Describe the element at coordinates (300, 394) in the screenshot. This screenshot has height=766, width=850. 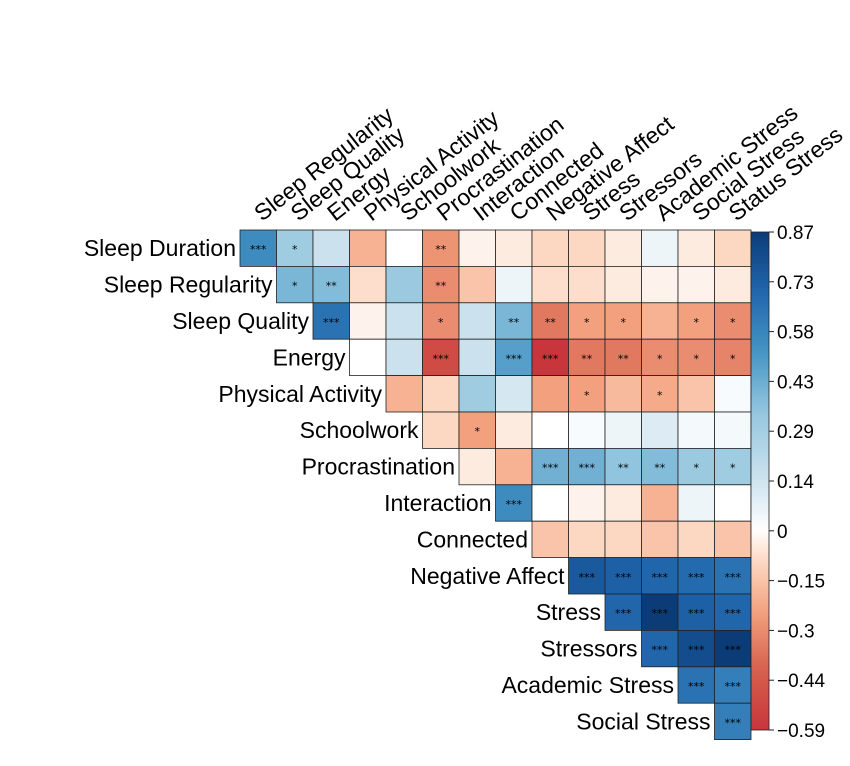
I see `row-label: Physical Activity` at that location.